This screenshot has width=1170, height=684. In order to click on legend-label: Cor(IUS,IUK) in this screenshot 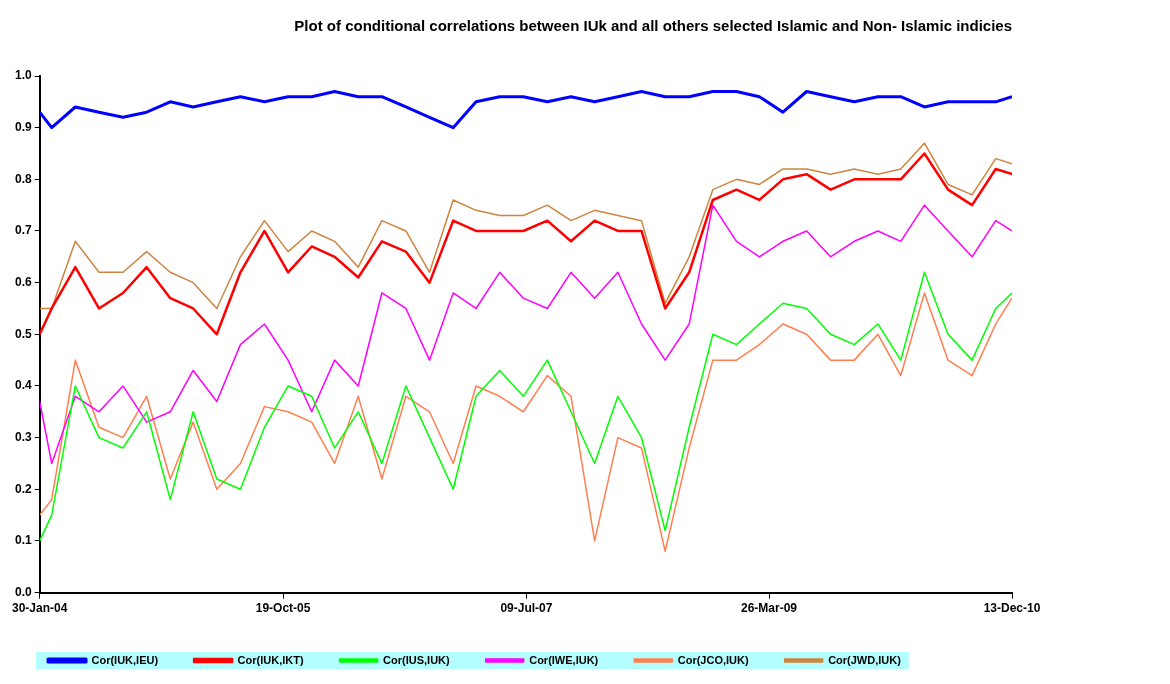, I will do `click(417, 659)`.